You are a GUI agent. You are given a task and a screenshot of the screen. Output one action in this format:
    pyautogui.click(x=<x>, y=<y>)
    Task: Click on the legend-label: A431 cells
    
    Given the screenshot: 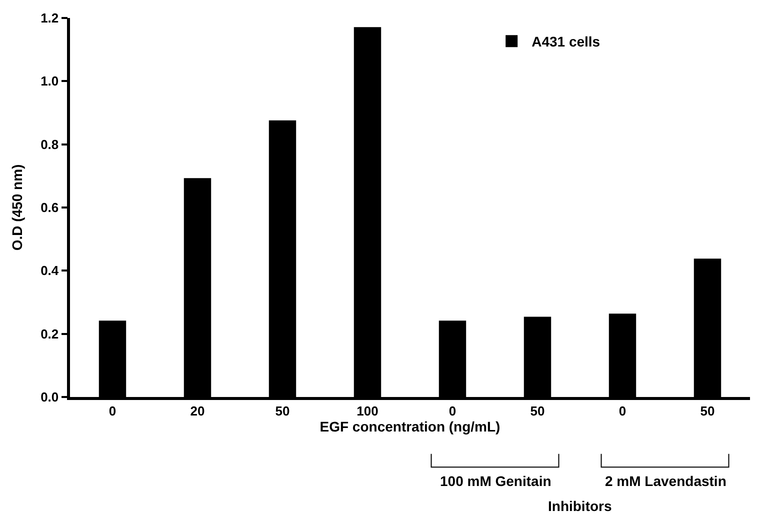 What is the action you would take?
    pyautogui.click(x=566, y=42)
    